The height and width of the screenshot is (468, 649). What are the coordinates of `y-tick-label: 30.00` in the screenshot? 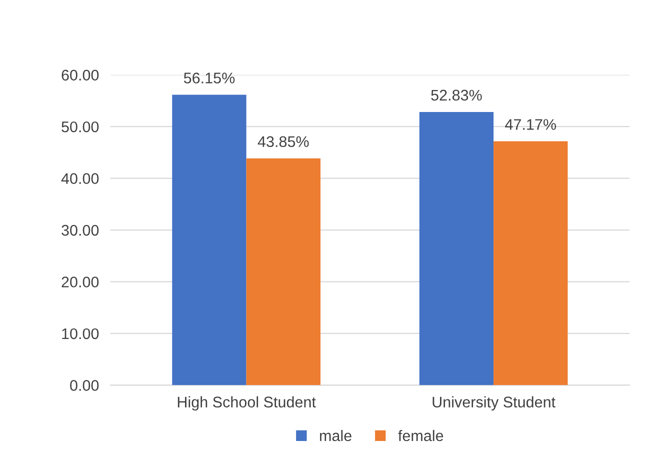 It's located at (80, 230).